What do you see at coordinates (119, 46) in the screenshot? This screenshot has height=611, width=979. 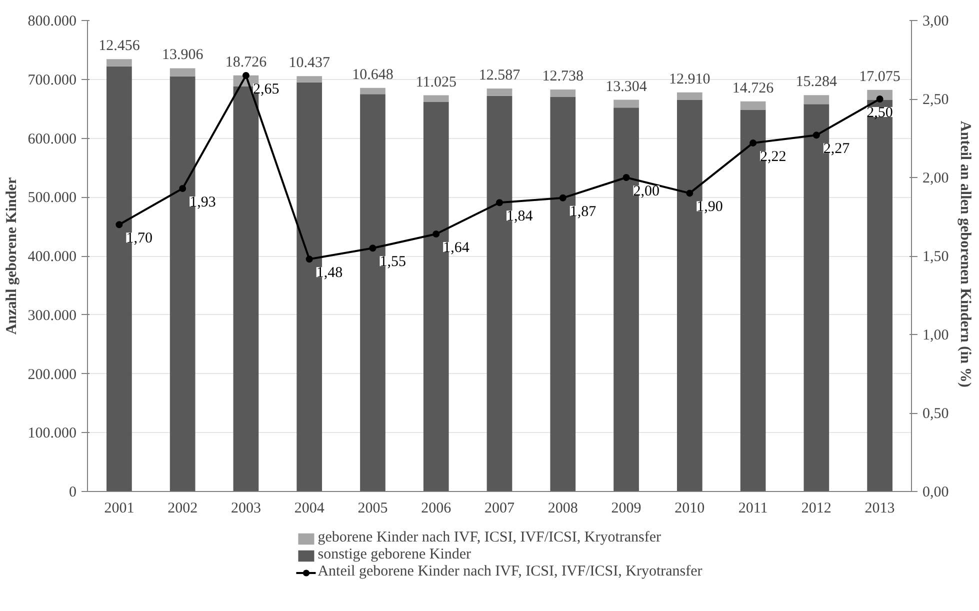 I see `data-label: 12.456` at bounding box center [119, 46].